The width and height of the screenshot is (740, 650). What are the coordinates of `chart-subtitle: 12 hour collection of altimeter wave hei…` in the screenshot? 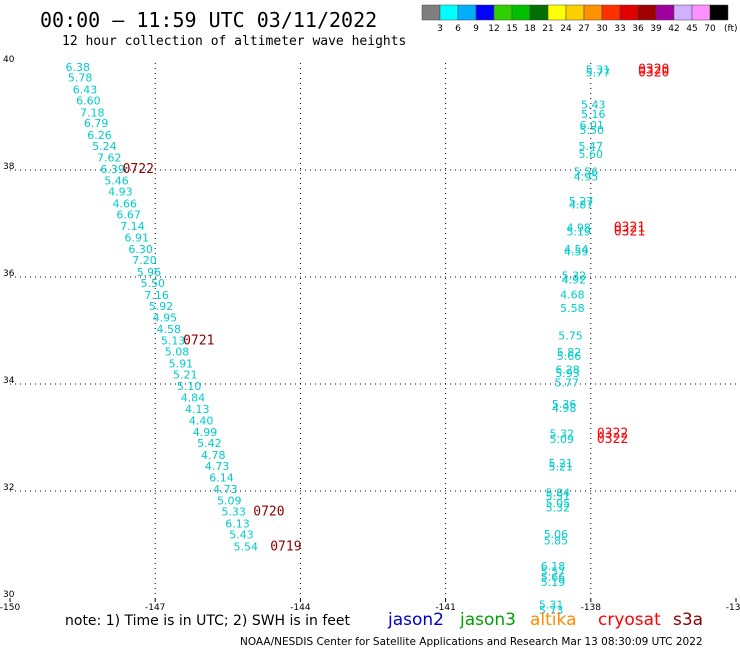 It's located at (234, 41).